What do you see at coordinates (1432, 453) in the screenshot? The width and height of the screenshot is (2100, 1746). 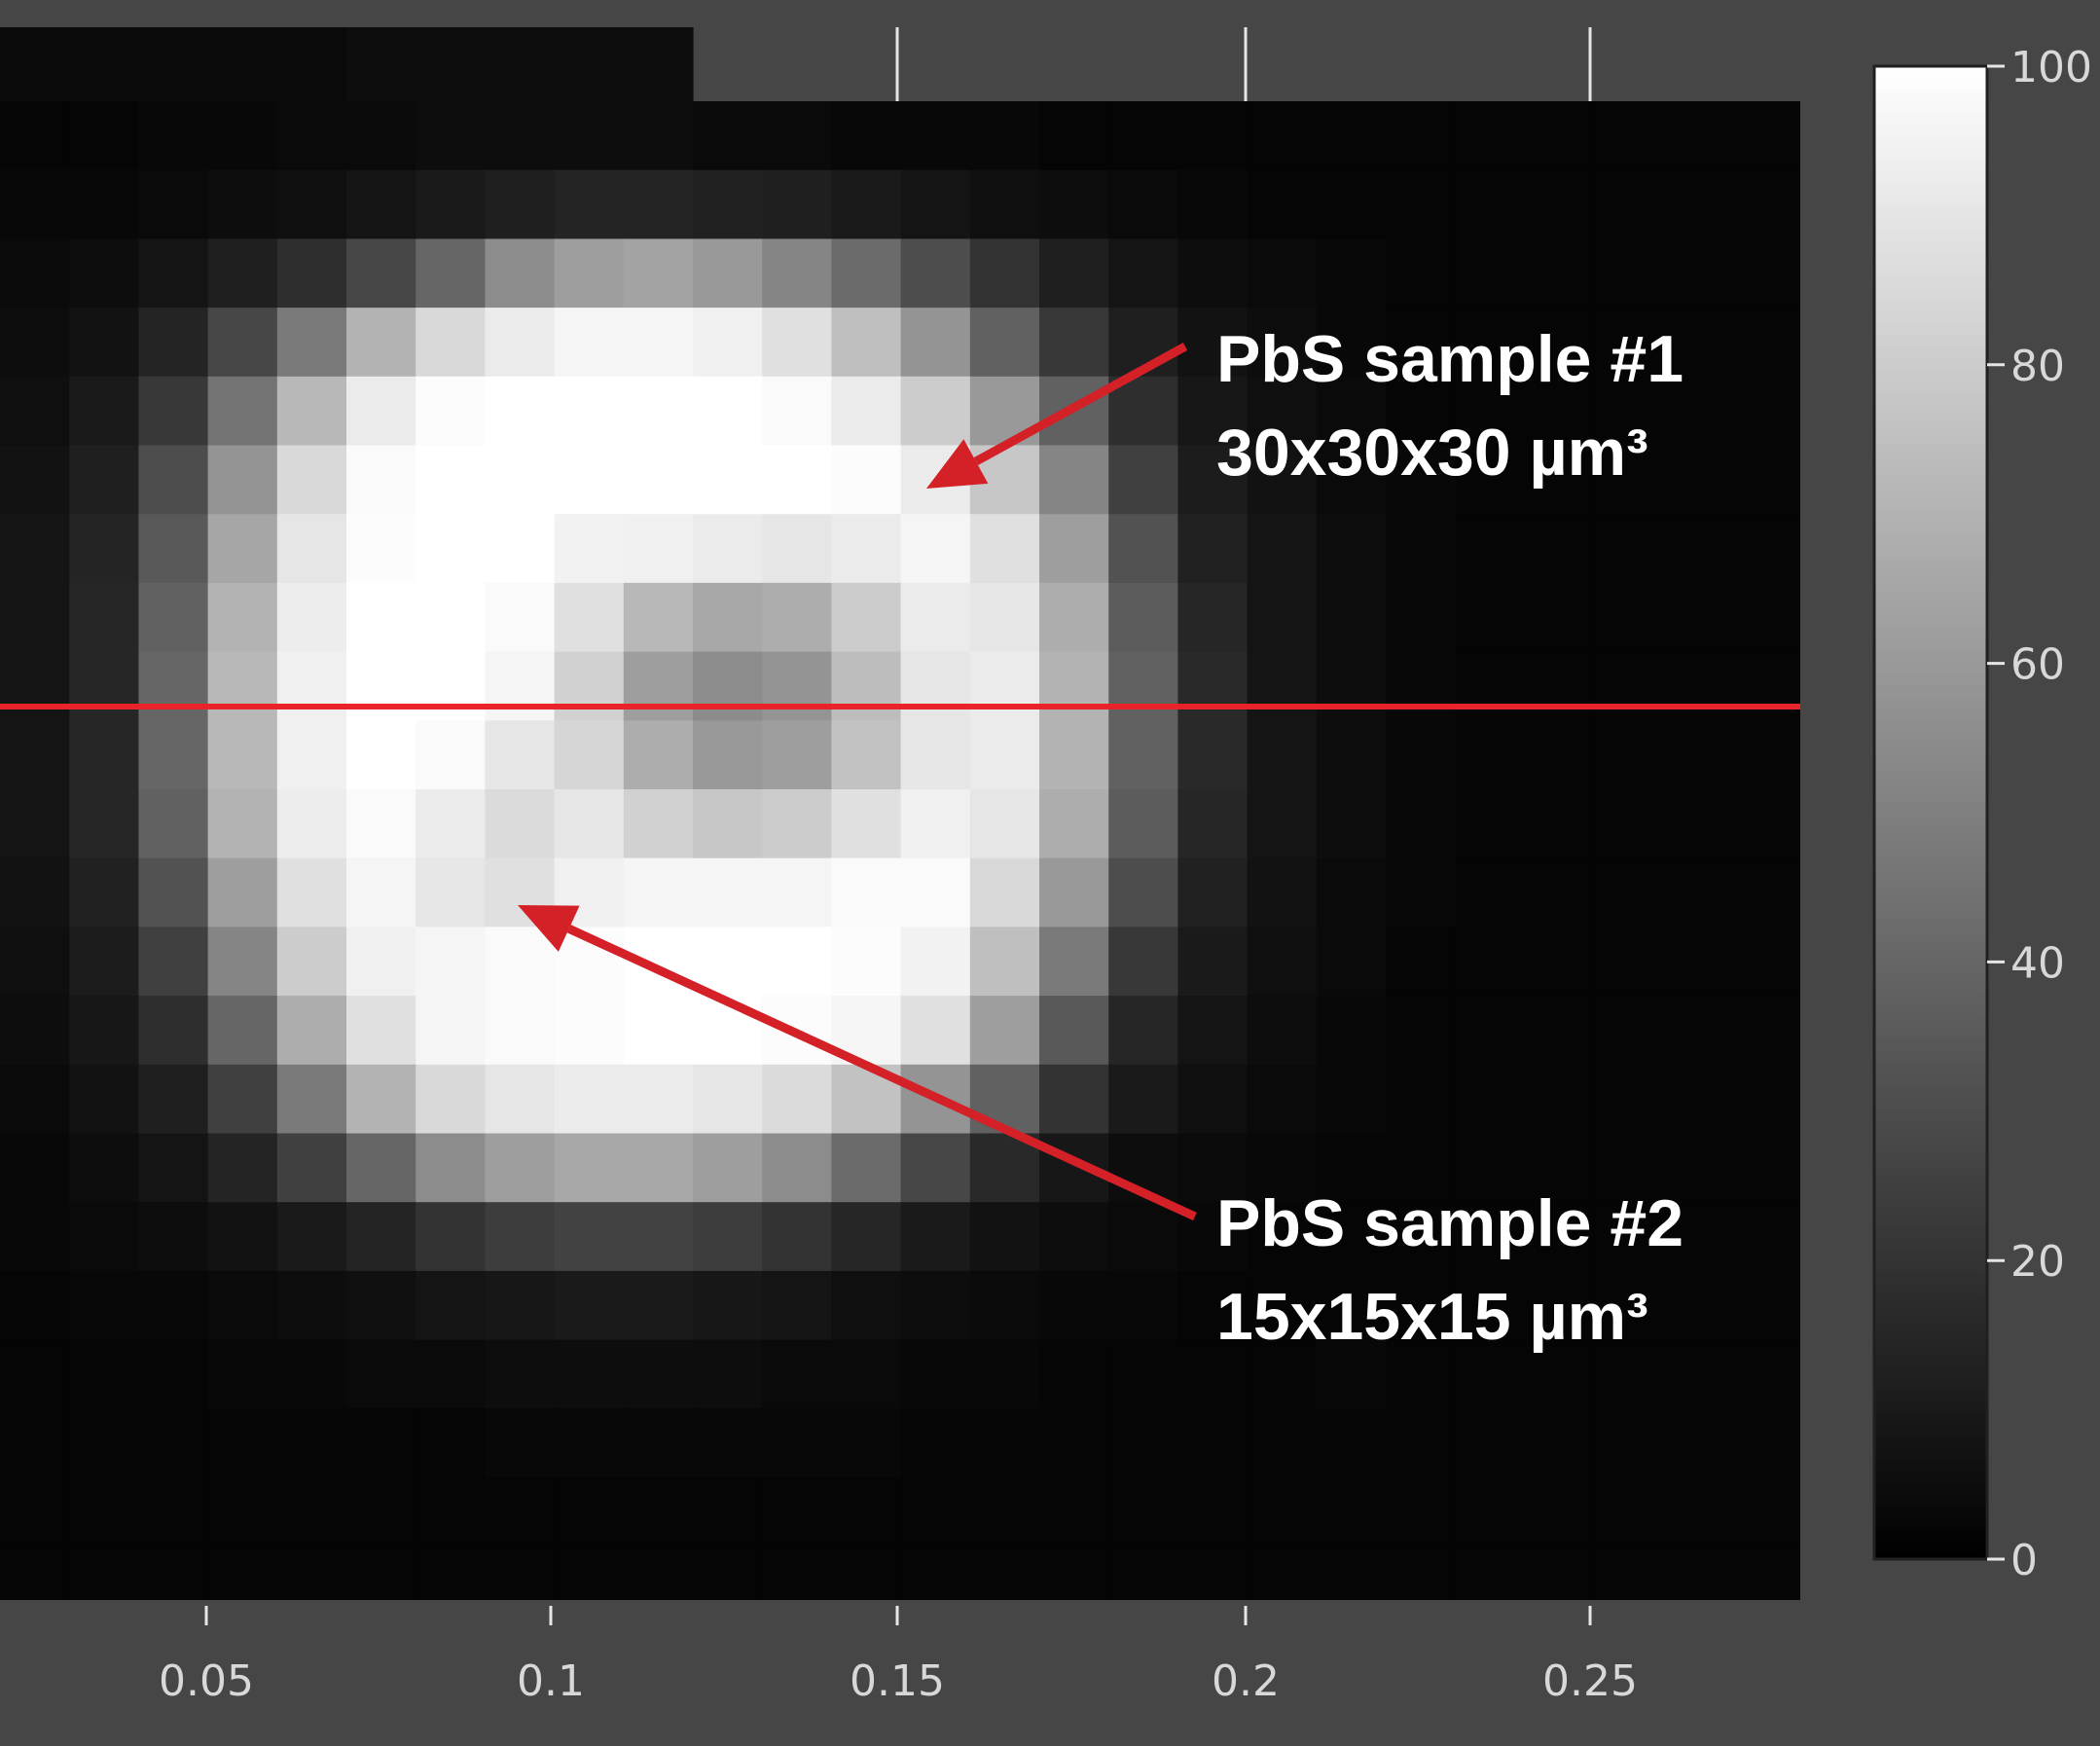 I see `annotation-label: 30x30x30 µm³` at bounding box center [1432, 453].